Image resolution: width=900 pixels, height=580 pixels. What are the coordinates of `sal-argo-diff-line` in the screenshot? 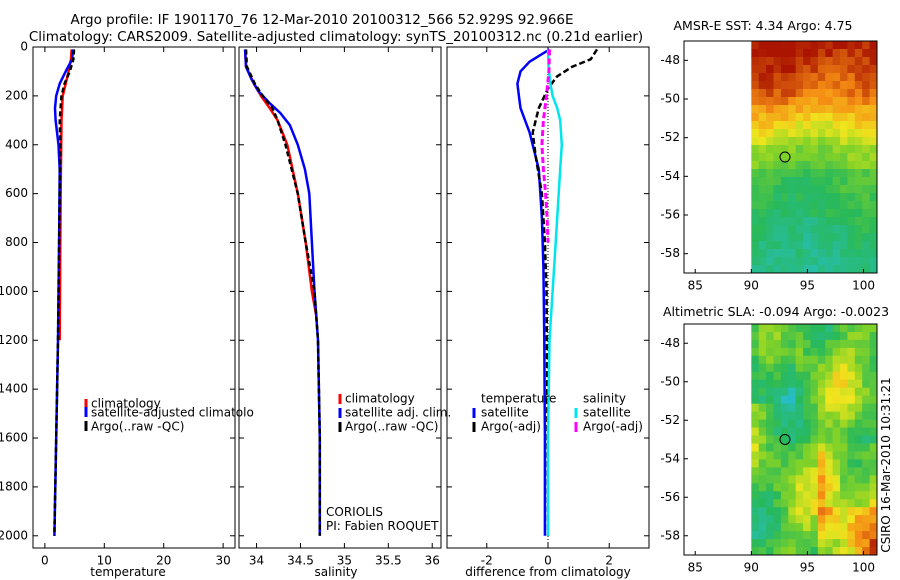 It's located at (545, 146).